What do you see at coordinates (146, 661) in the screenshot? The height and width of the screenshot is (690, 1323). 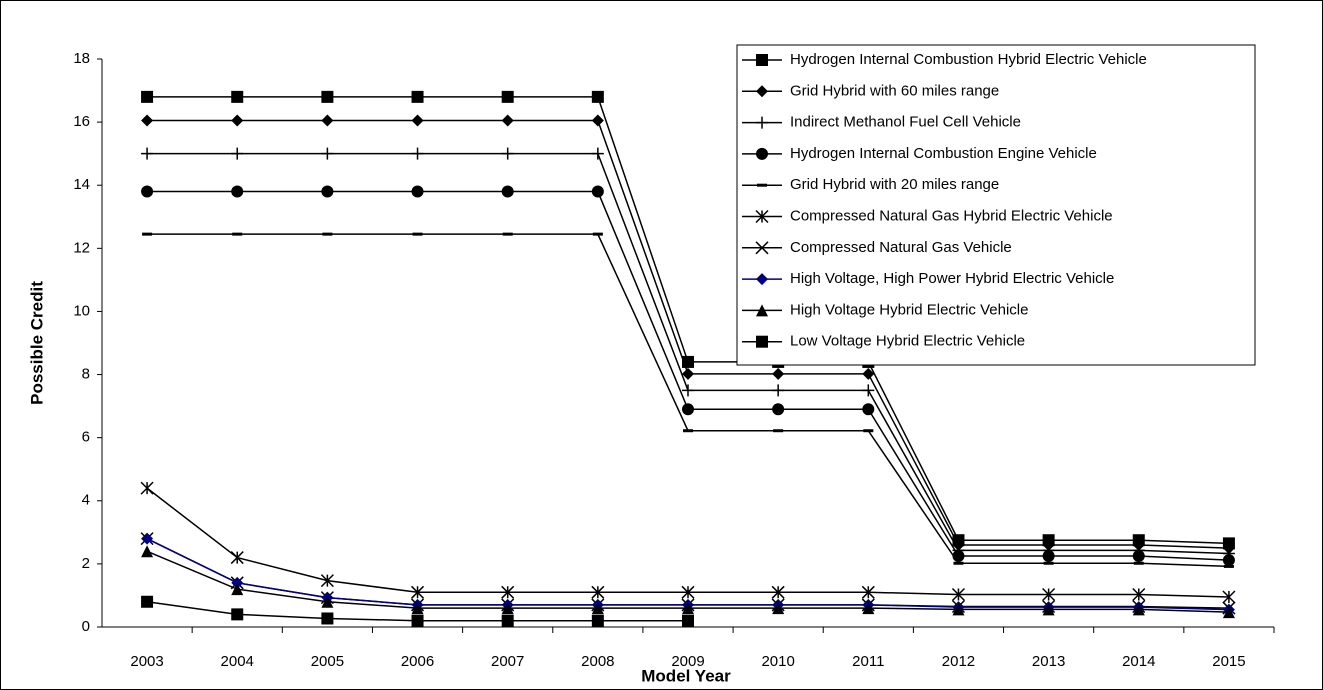 I see `x-tick-label: 2003` at bounding box center [146, 661].